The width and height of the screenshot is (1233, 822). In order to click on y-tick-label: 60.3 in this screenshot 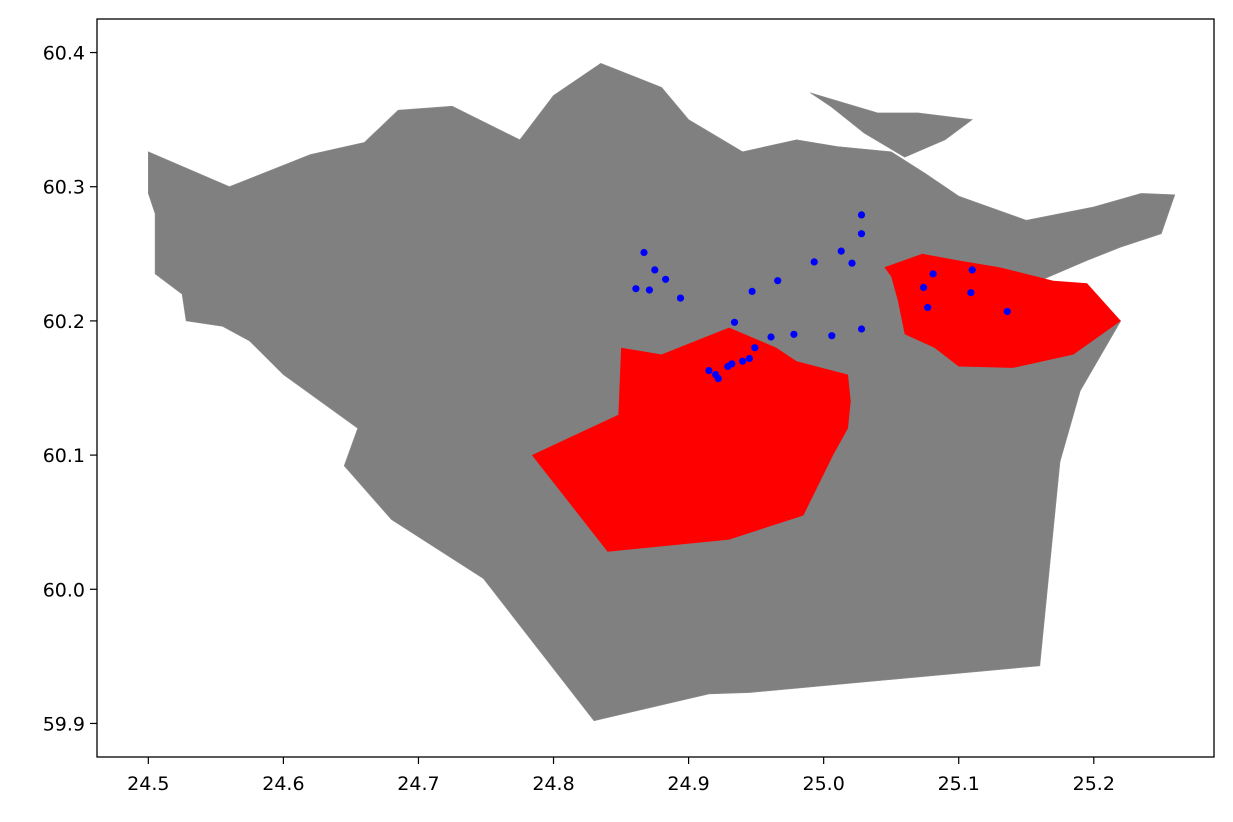, I will do `click(64, 188)`.